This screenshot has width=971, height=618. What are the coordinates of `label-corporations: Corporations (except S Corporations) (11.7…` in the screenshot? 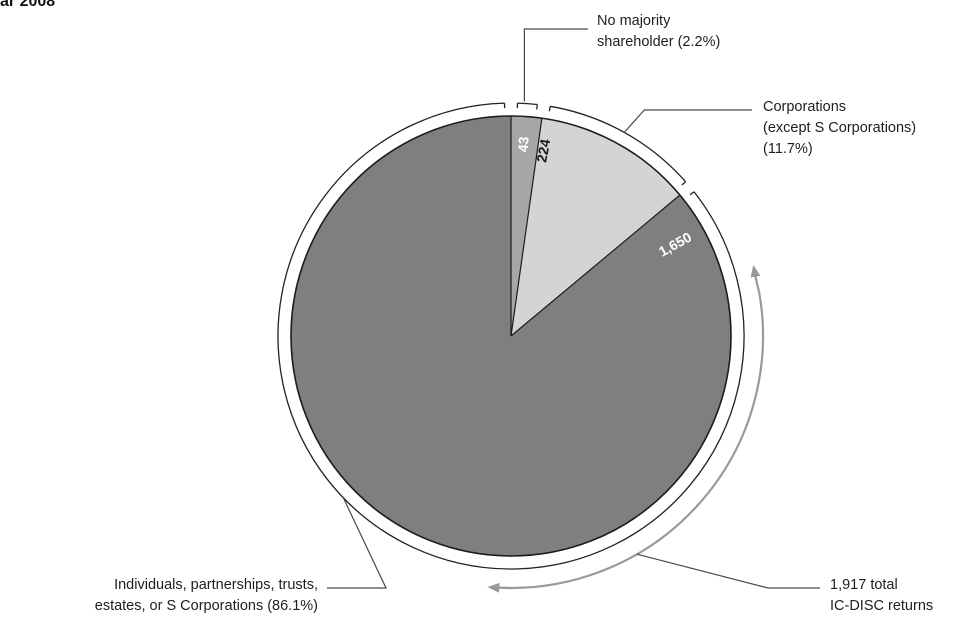 It's located at (839, 128).